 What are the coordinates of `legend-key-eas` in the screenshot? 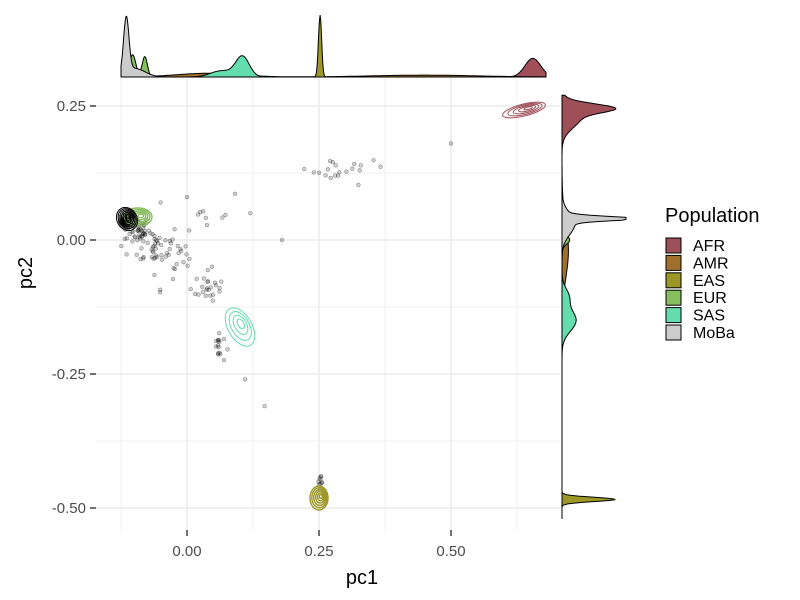 It's located at (673, 280).